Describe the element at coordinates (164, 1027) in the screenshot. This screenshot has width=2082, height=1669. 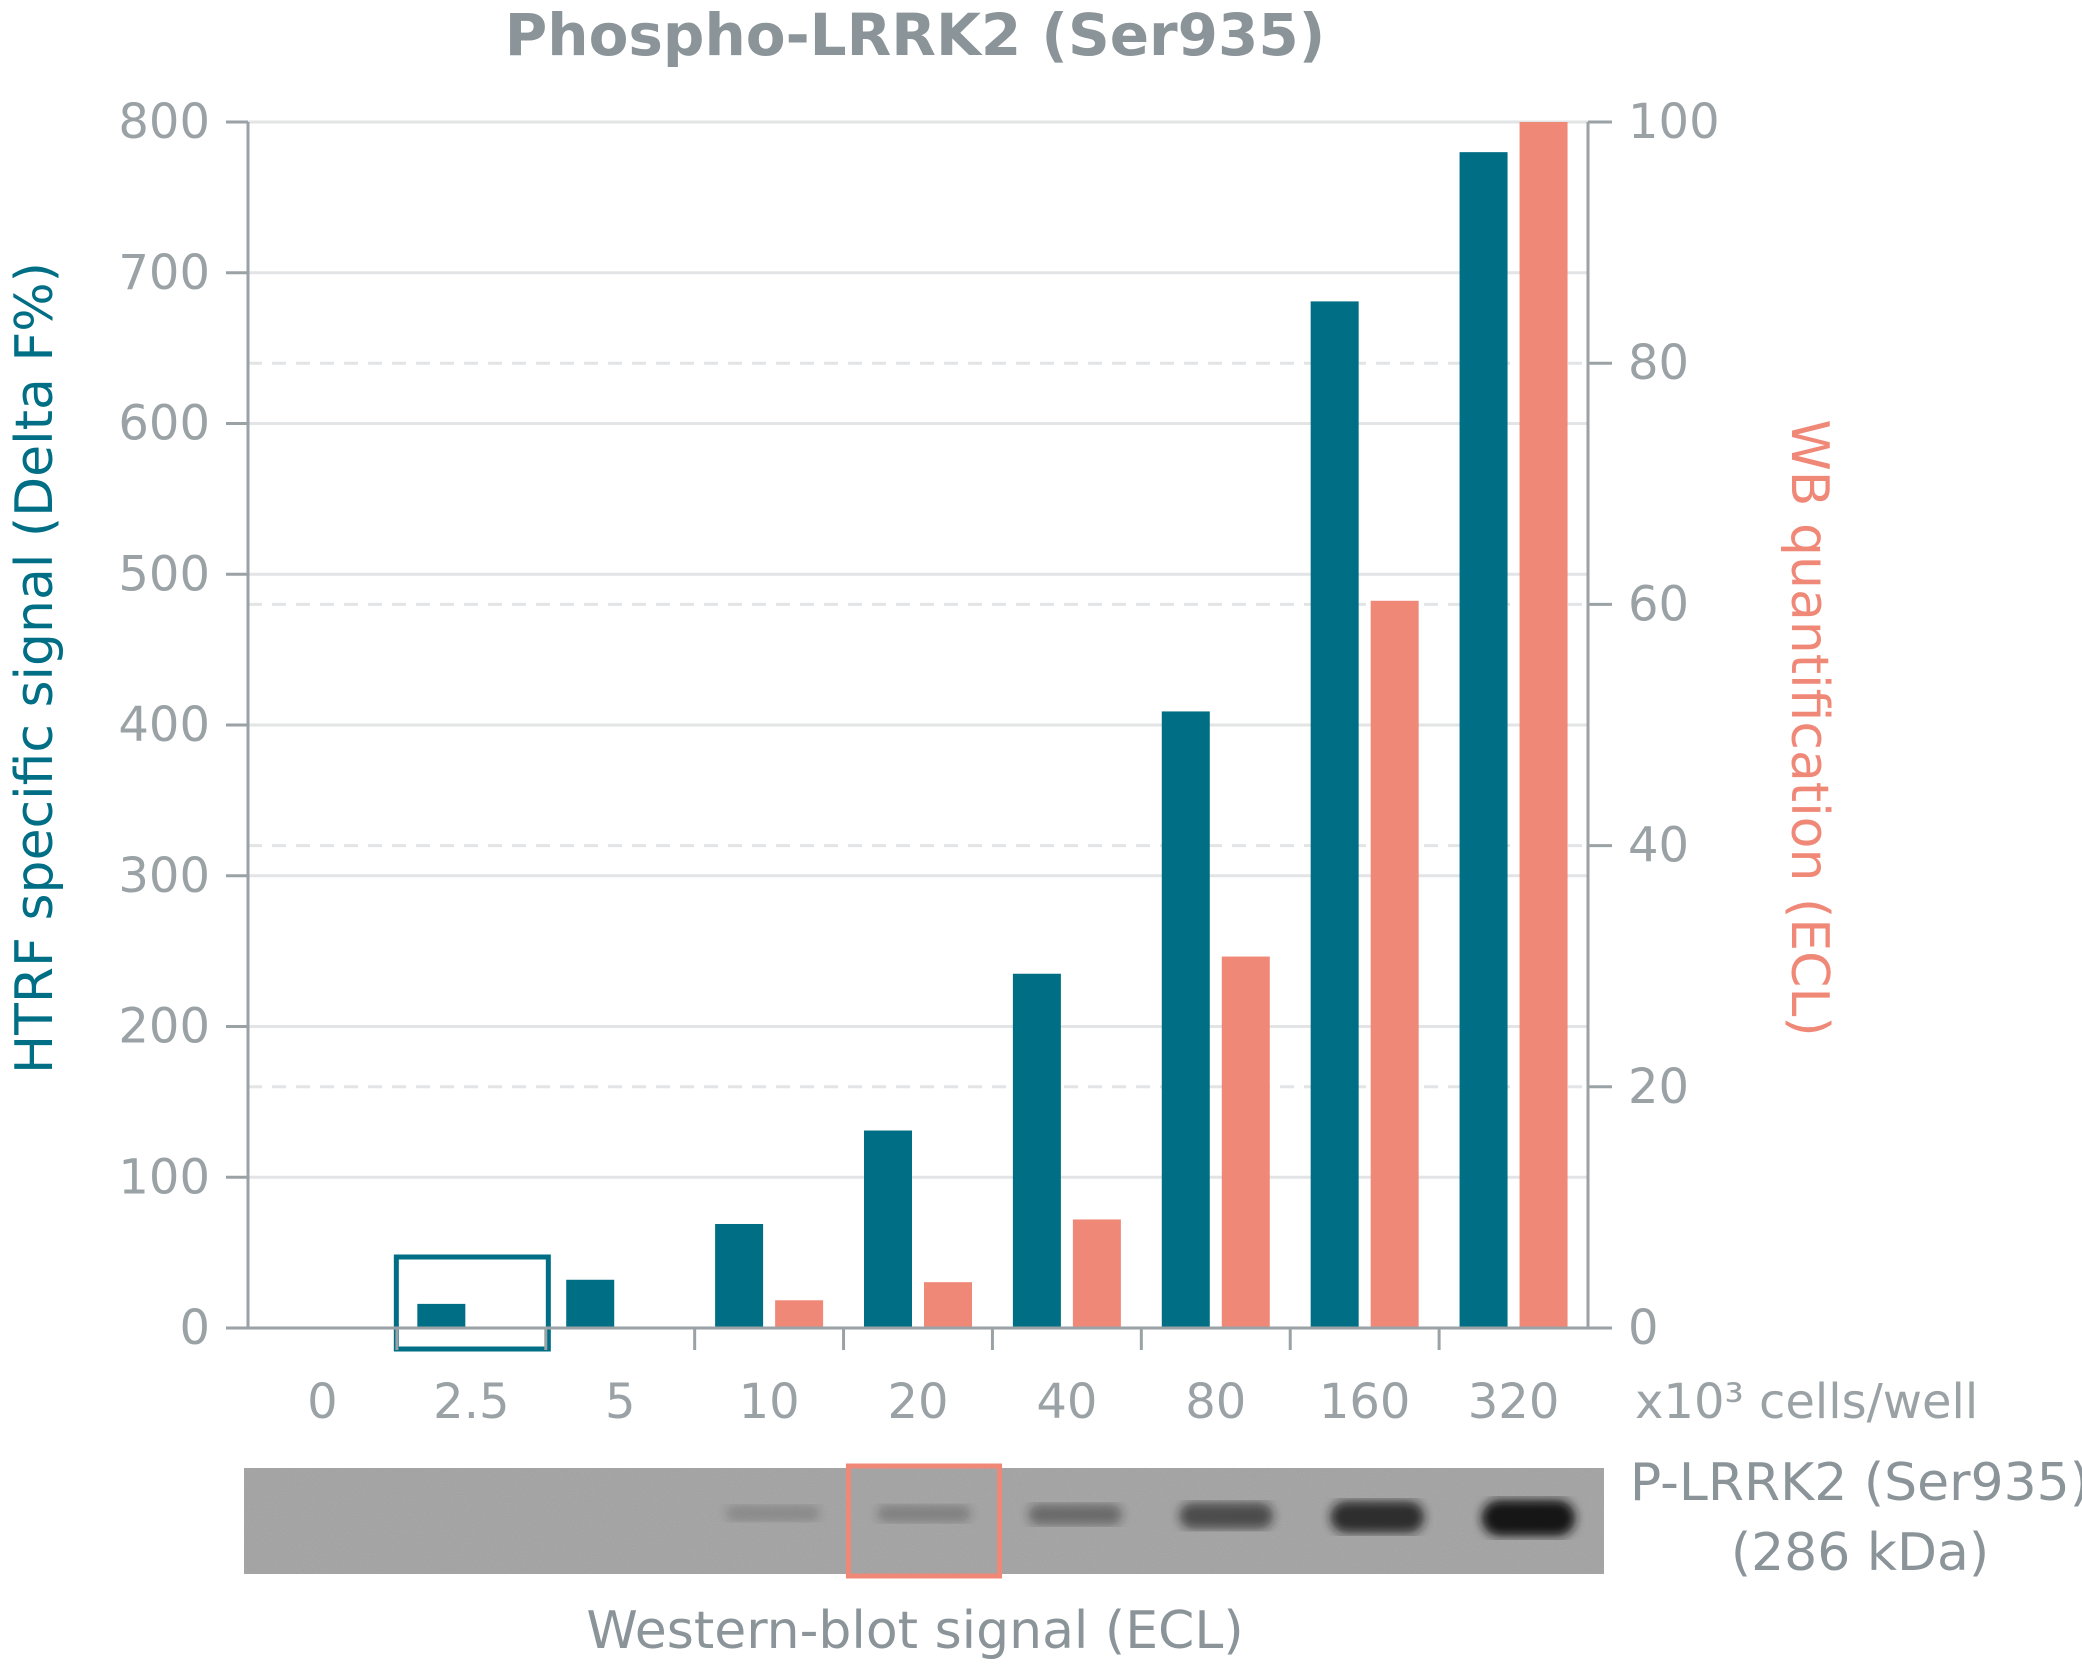
I see `y-left-tick-label: 200` at that location.